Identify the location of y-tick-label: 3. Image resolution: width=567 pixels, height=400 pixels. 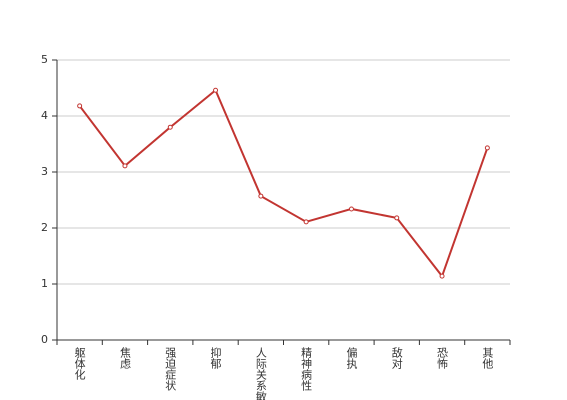
(44, 171).